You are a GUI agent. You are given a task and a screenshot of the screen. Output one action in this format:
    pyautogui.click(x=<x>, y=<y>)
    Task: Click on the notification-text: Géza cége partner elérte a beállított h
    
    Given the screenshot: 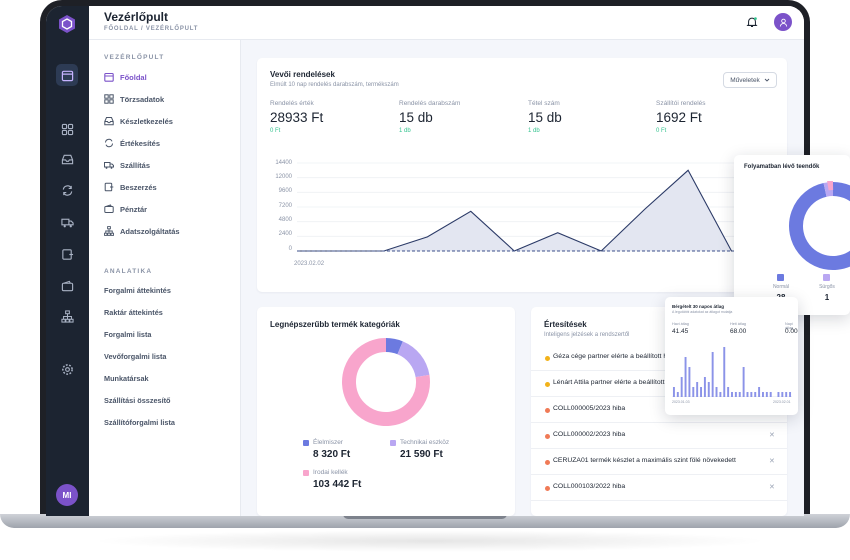 What is the action you would take?
    pyautogui.click(x=610, y=356)
    